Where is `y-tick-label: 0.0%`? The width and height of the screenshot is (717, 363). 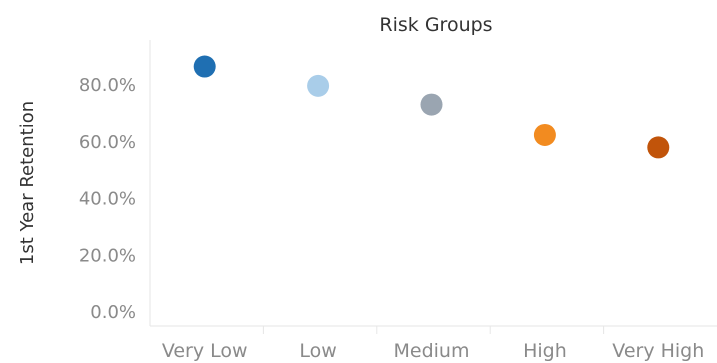 y-tick-label: 0.0% is located at coordinates (113, 312).